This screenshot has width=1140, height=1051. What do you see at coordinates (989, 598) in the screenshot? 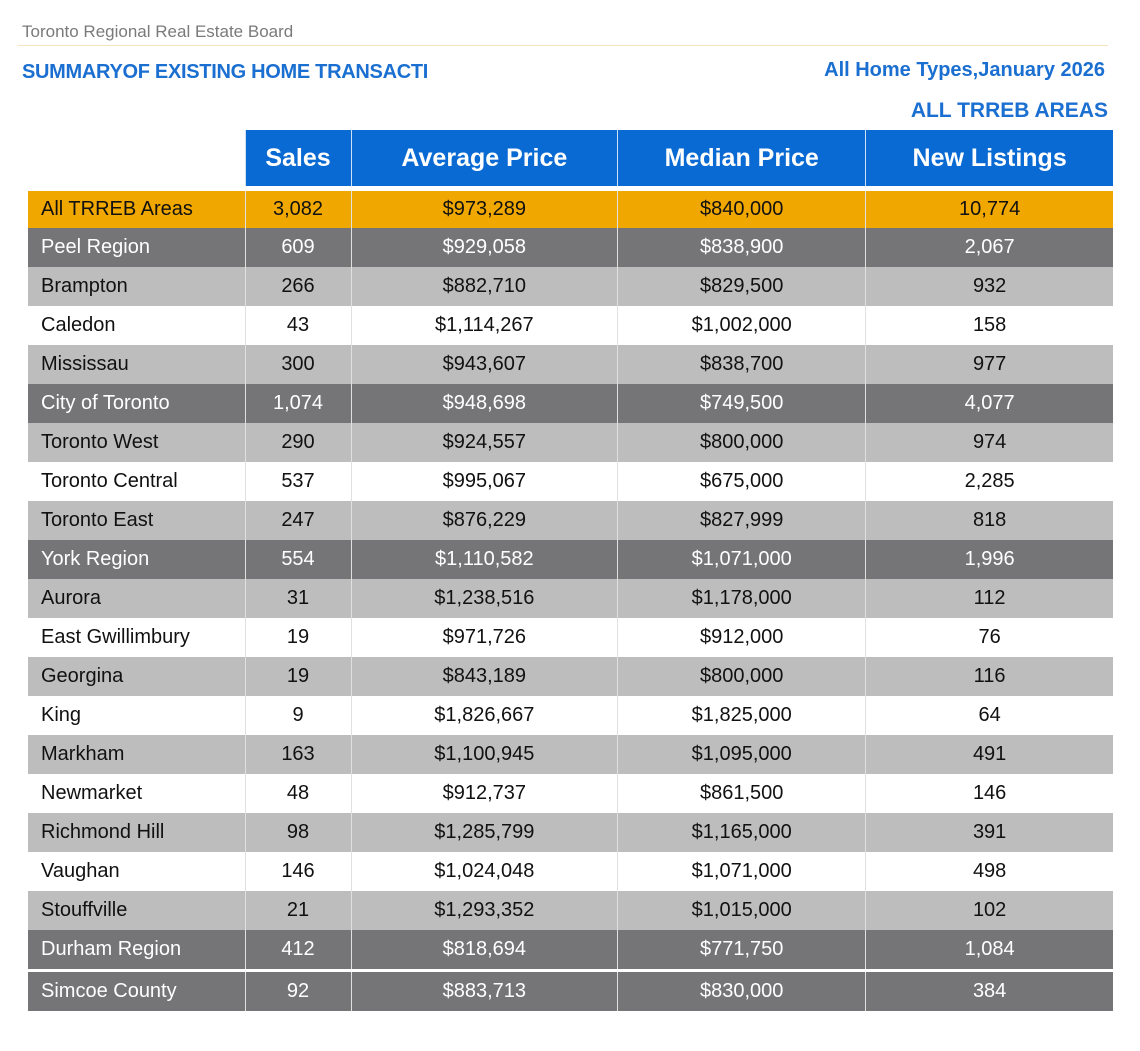
I see `new-listings-cell: 112` at bounding box center [989, 598].